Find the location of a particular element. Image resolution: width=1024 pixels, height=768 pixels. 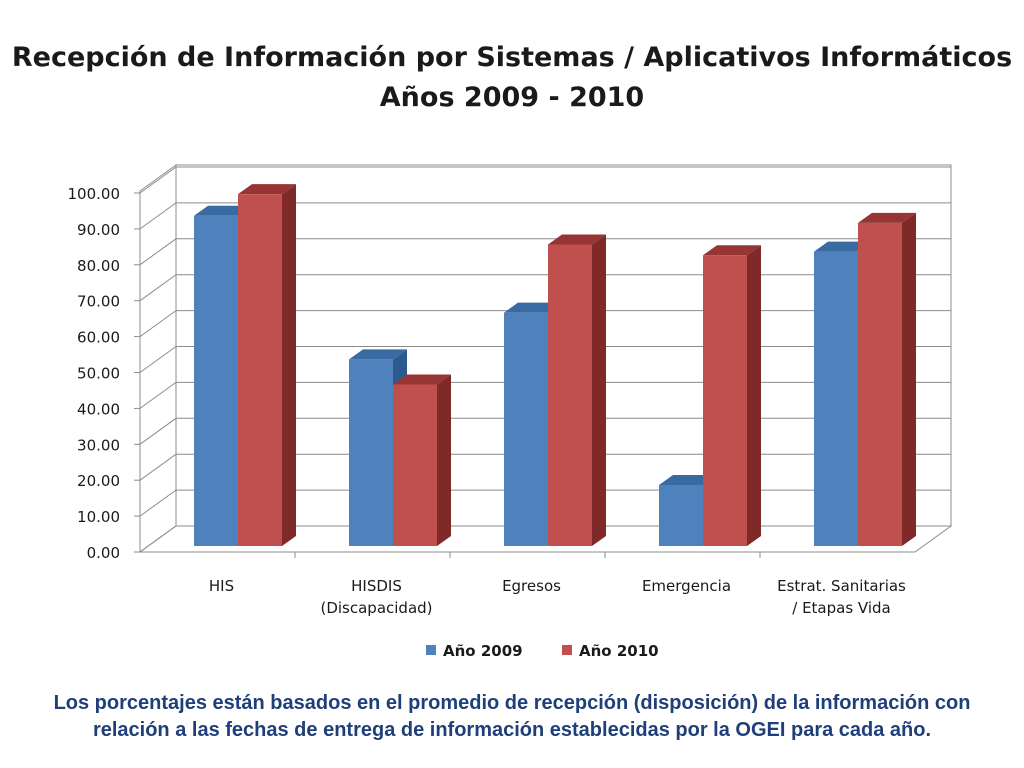

x-tick-label: Estrat. Sanitarias / Etapas Vida is located at coordinates (841, 597).